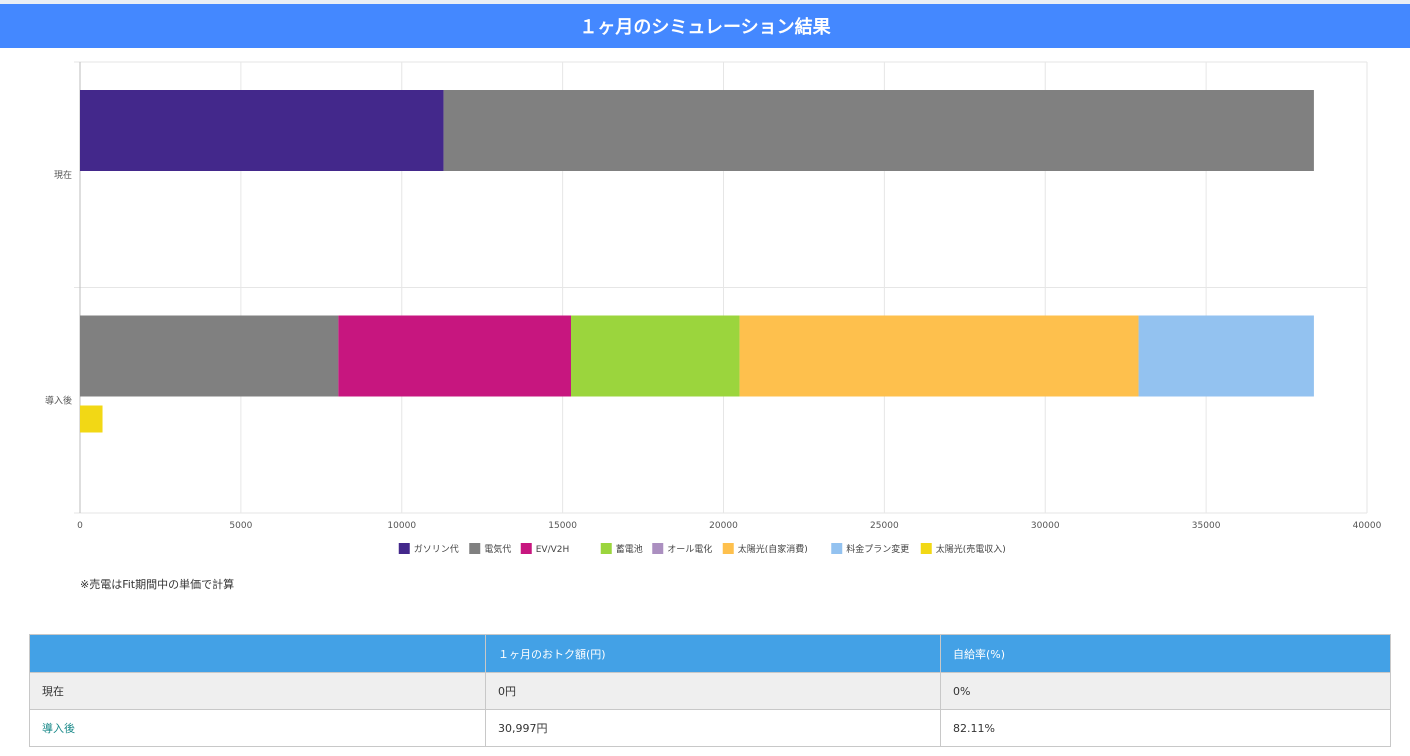  What do you see at coordinates (971, 549) in the screenshot?
I see `legend-label: 太陽光(売電収入)` at bounding box center [971, 549].